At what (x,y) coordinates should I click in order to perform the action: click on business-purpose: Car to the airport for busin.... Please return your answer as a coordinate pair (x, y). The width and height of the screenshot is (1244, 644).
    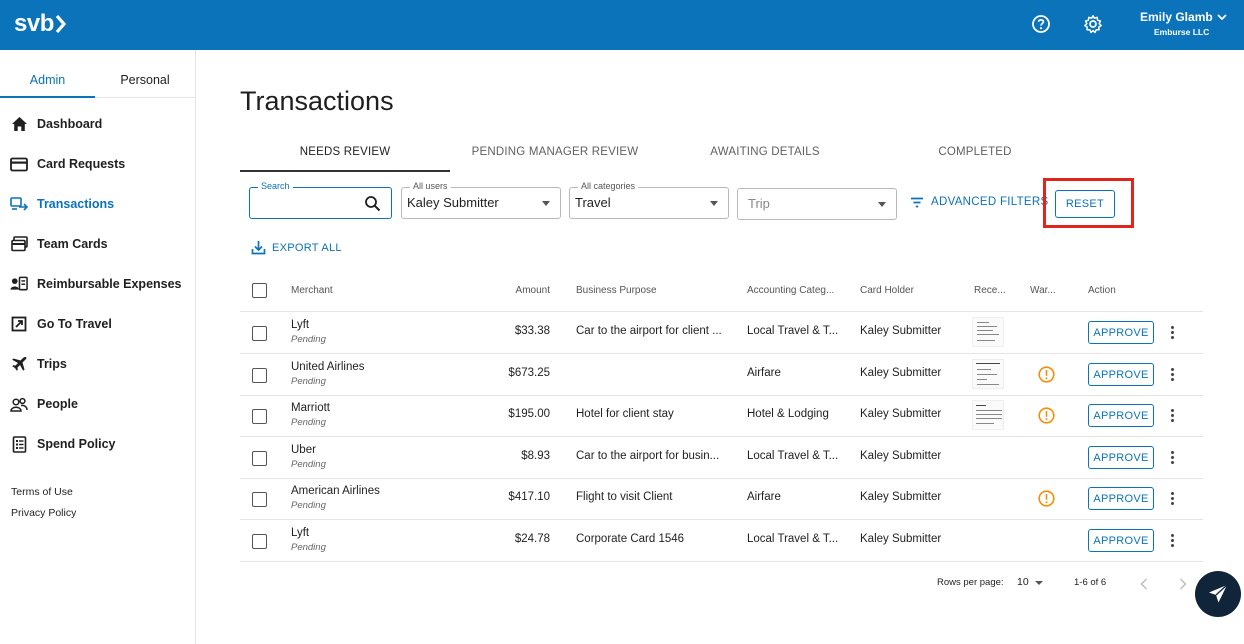
    Looking at the image, I should click on (648, 456).